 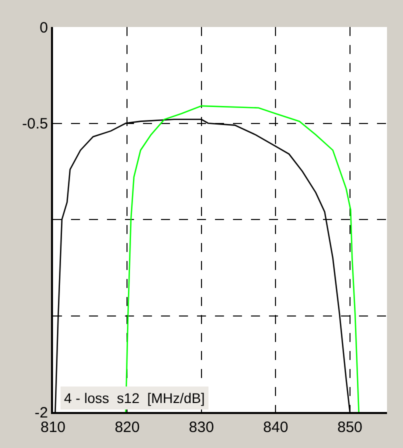 What do you see at coordinates (134, 398) in the screenshot?
I see `annotation: 4 - loss s12 [MHz/dB]` at bounding box center [134, 398].